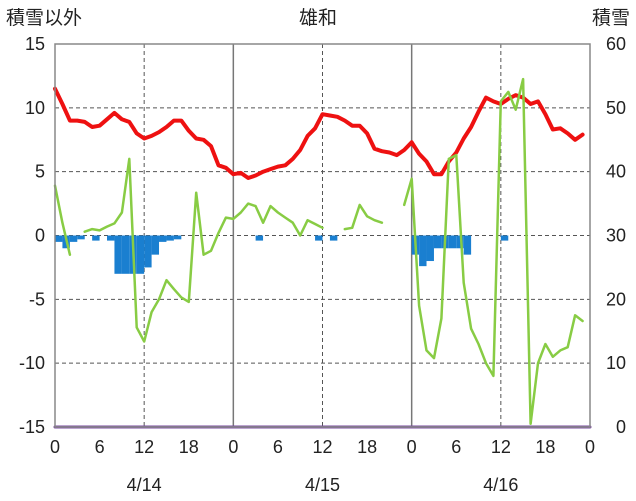 The image size is (636, 501). I want to click on left-tick-label: 15, so click(35, 44).